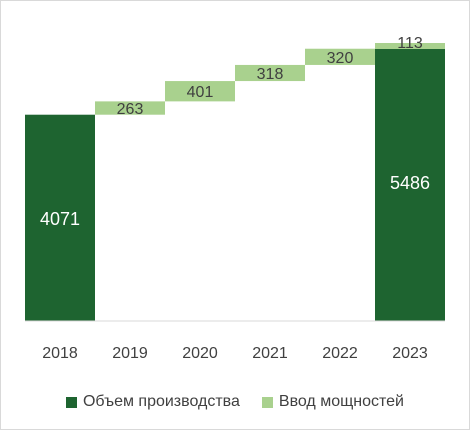 Image resolution: width=470 pixels, height=430 pixels. Describe the element at coordinates (200, 353) in the screenshot. I see `x-tick-label-2020: 2020` at that location.